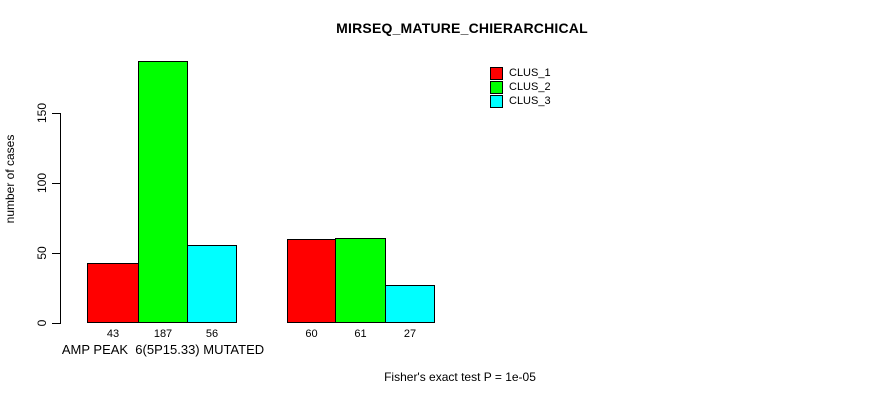 Image resolution: width=890 pixels, height=400 pixels. Describe the element at coordinates (113, 293) in the screenshot. I see `bar-clus_1-group1` at that location.